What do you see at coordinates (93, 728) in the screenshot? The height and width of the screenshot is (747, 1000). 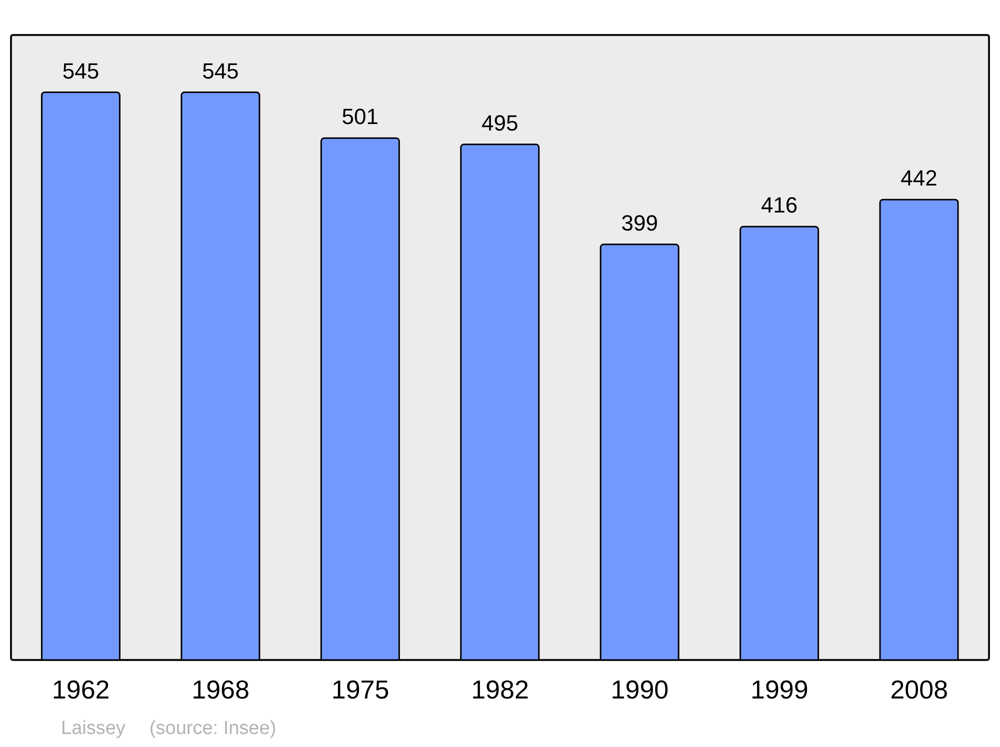 I see `text: Laissey` at bounding box center [93, 728].